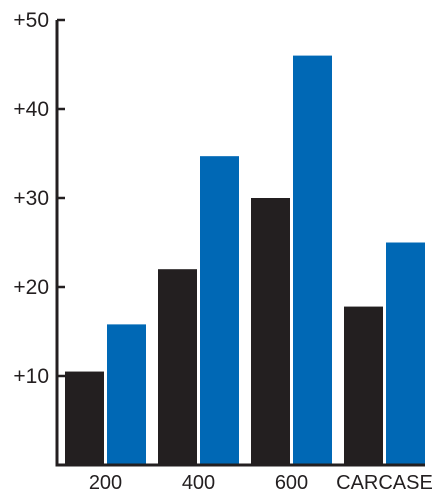  What do you see at coordinates (31, 20) in the screenshot?
I see `y-tick-label: +50` at bounding box center [31, 20].